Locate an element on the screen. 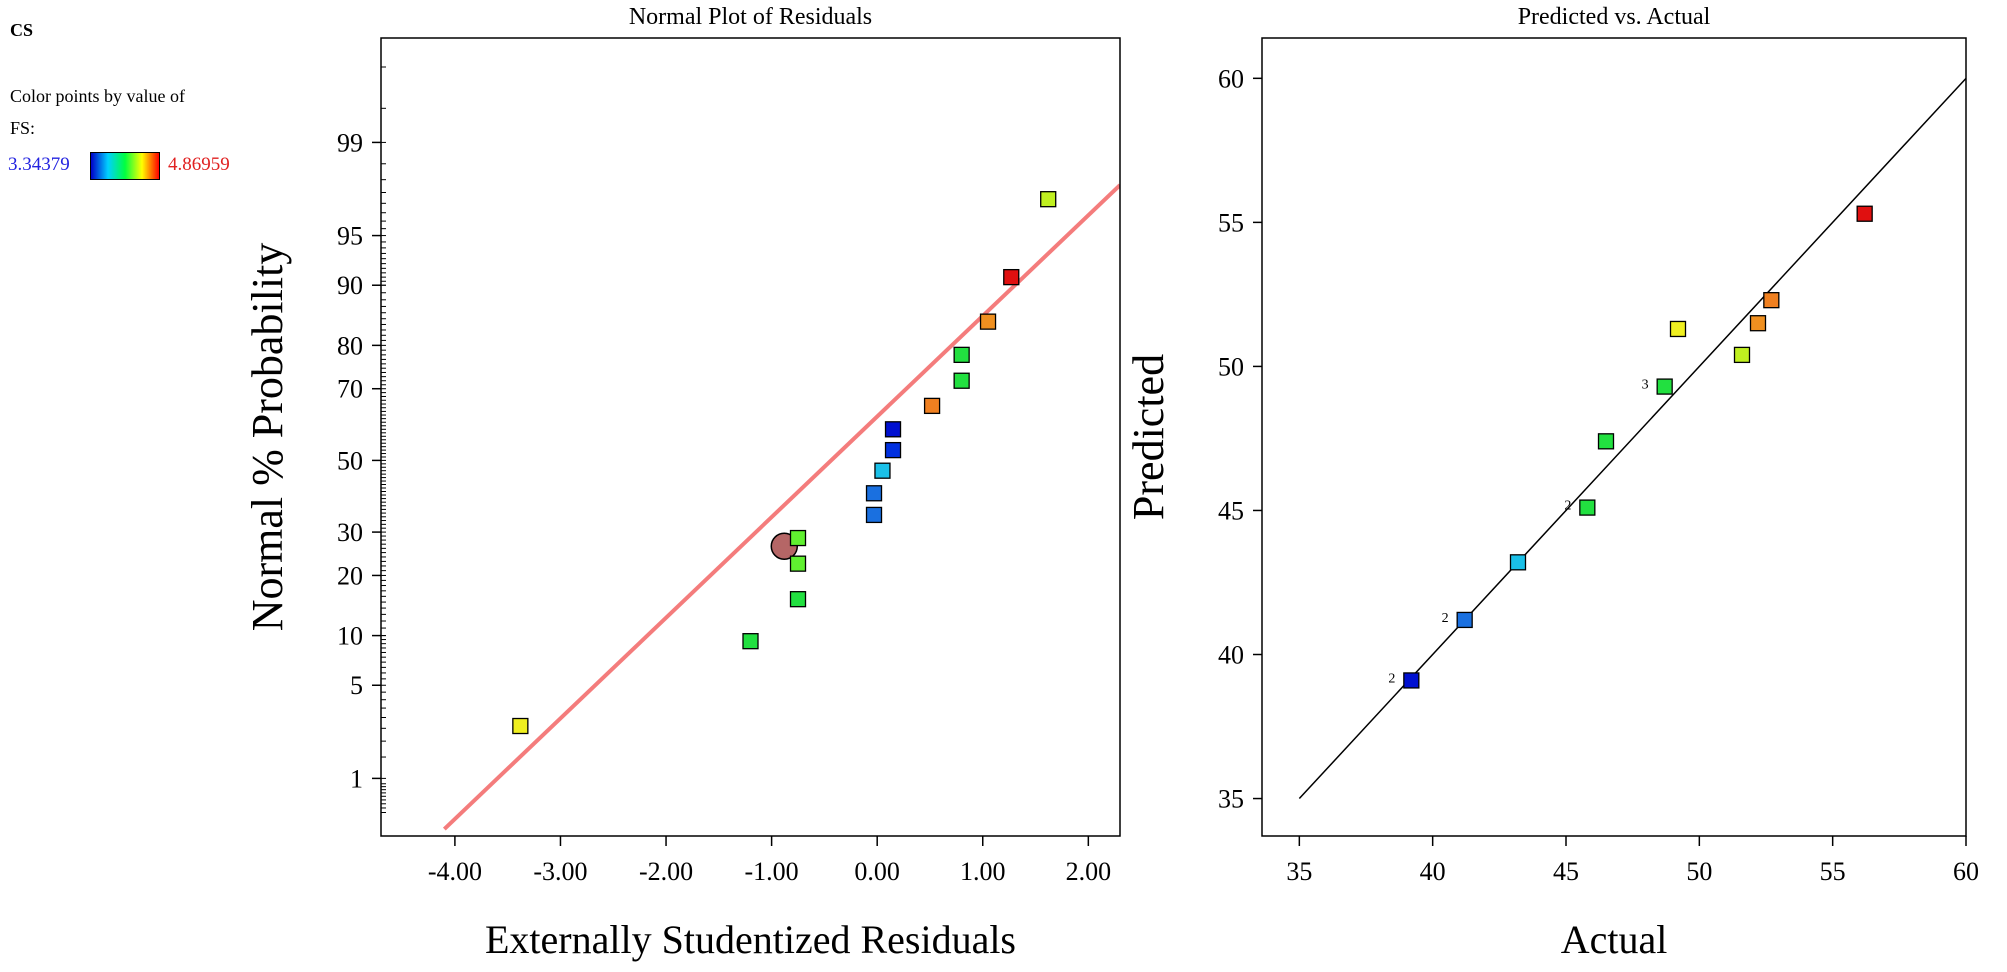 This screenshot has width=2007, height=972. x-tick-label: 60 is located at coordinates (1966, 871).